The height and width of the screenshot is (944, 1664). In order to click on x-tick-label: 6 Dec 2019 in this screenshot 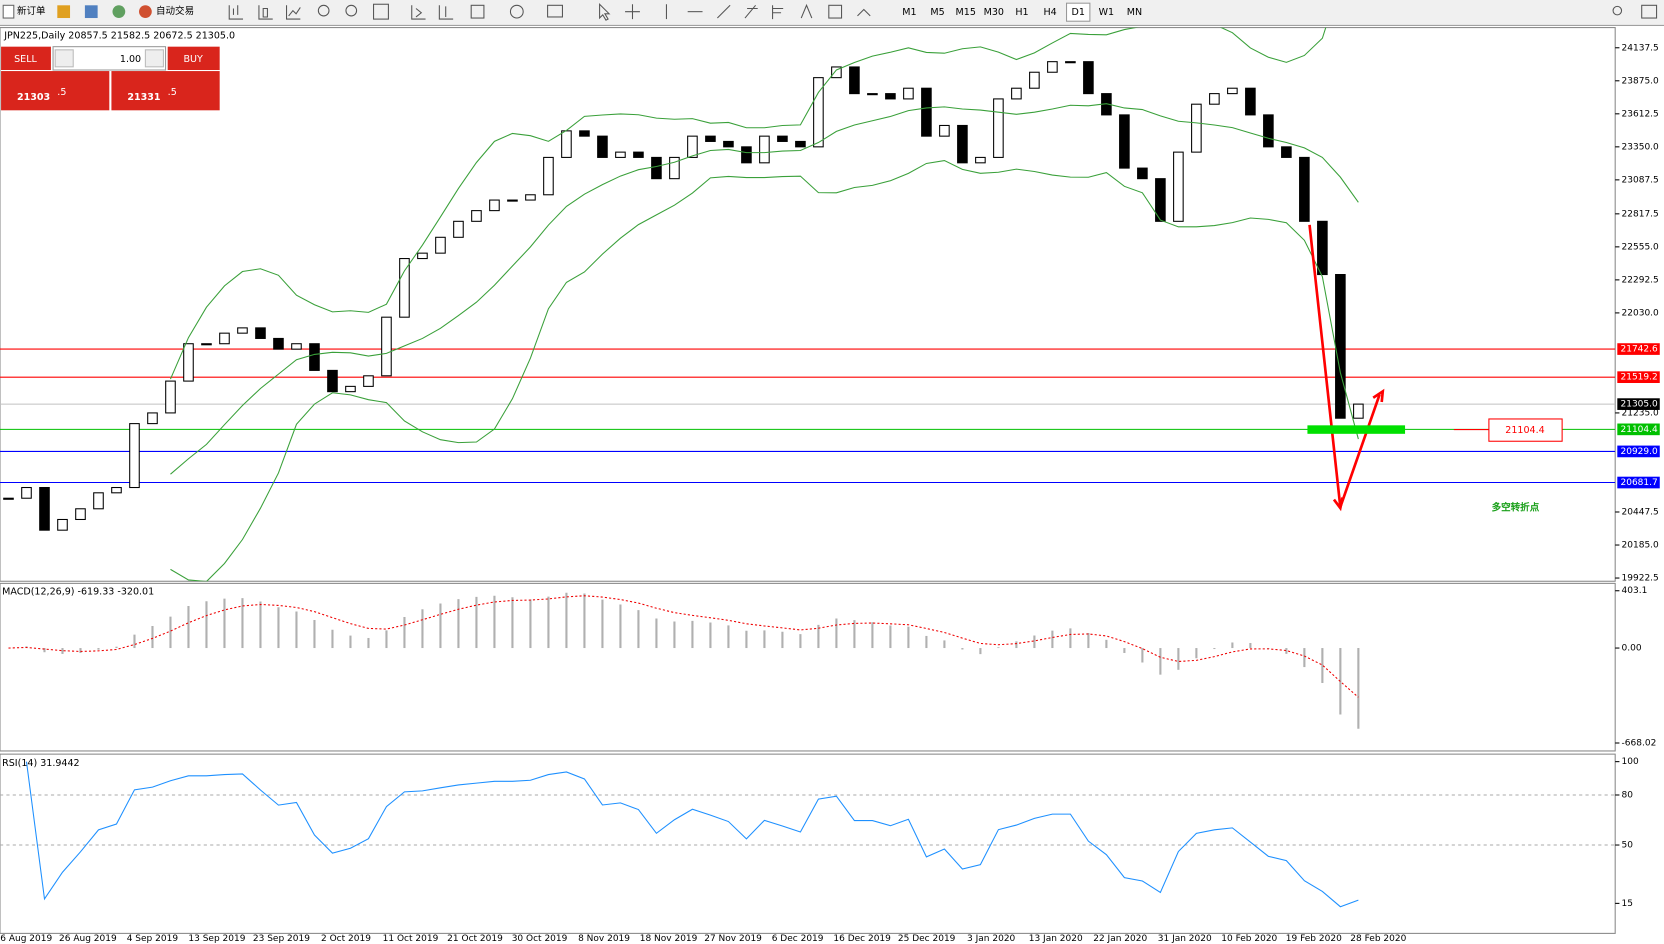, I will do `click(798, 939)`.